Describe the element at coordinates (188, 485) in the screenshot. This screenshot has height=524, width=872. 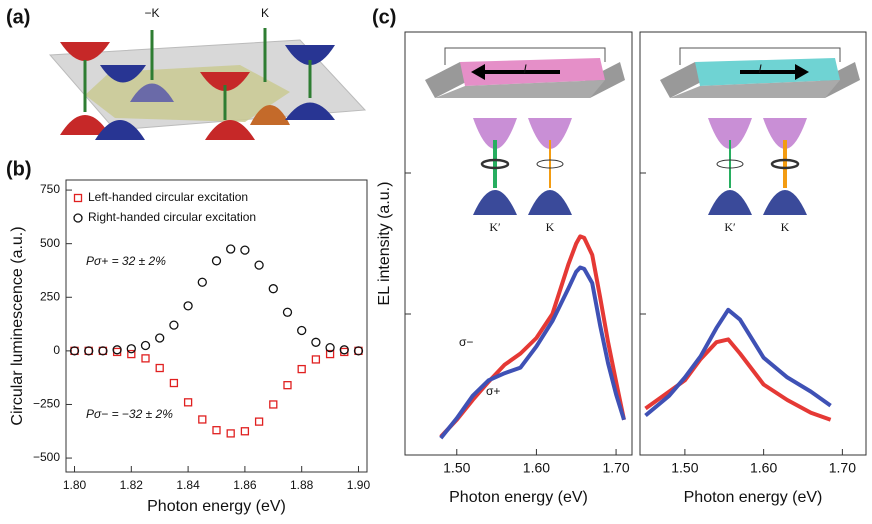
I see `x-tick-label: 1.84` at that location.